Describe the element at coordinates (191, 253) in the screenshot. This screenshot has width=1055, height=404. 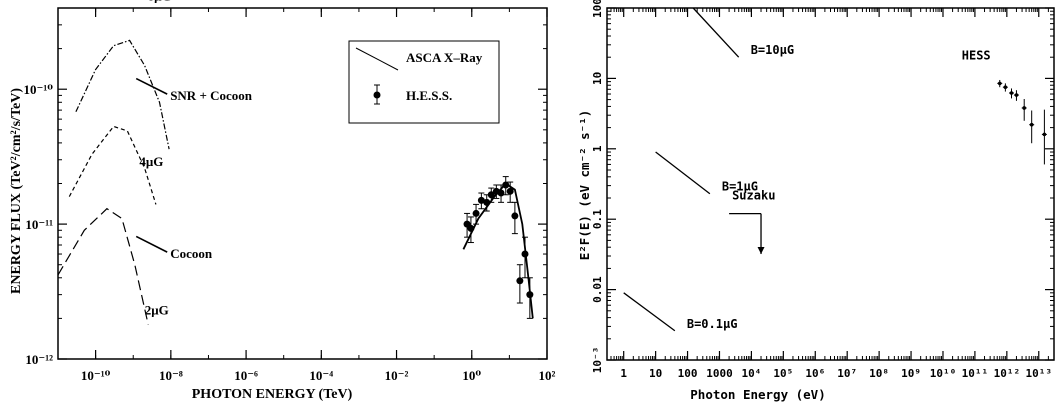
I see `segment-label: Cocoon` at that location.